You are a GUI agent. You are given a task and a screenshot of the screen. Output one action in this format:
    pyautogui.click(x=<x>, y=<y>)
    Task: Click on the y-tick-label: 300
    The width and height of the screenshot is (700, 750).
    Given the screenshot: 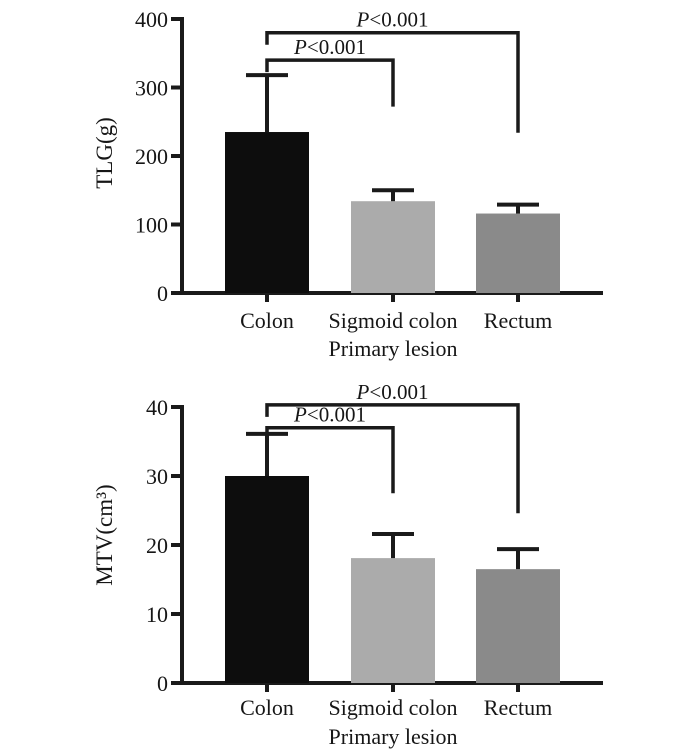 What is the action you would take?
    pyautogui.click(x=151, y=88)
    